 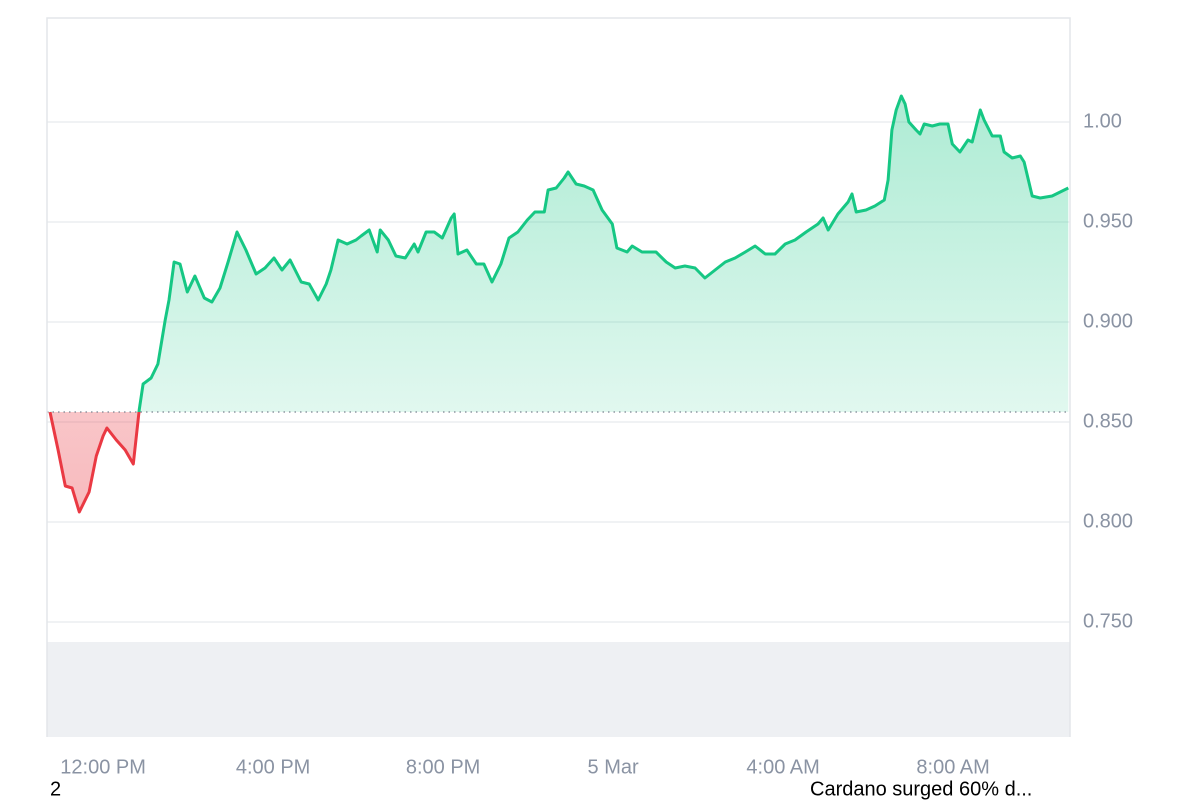 I want to click on y-tick-label: 0.900, so click(x=1108, y=321).